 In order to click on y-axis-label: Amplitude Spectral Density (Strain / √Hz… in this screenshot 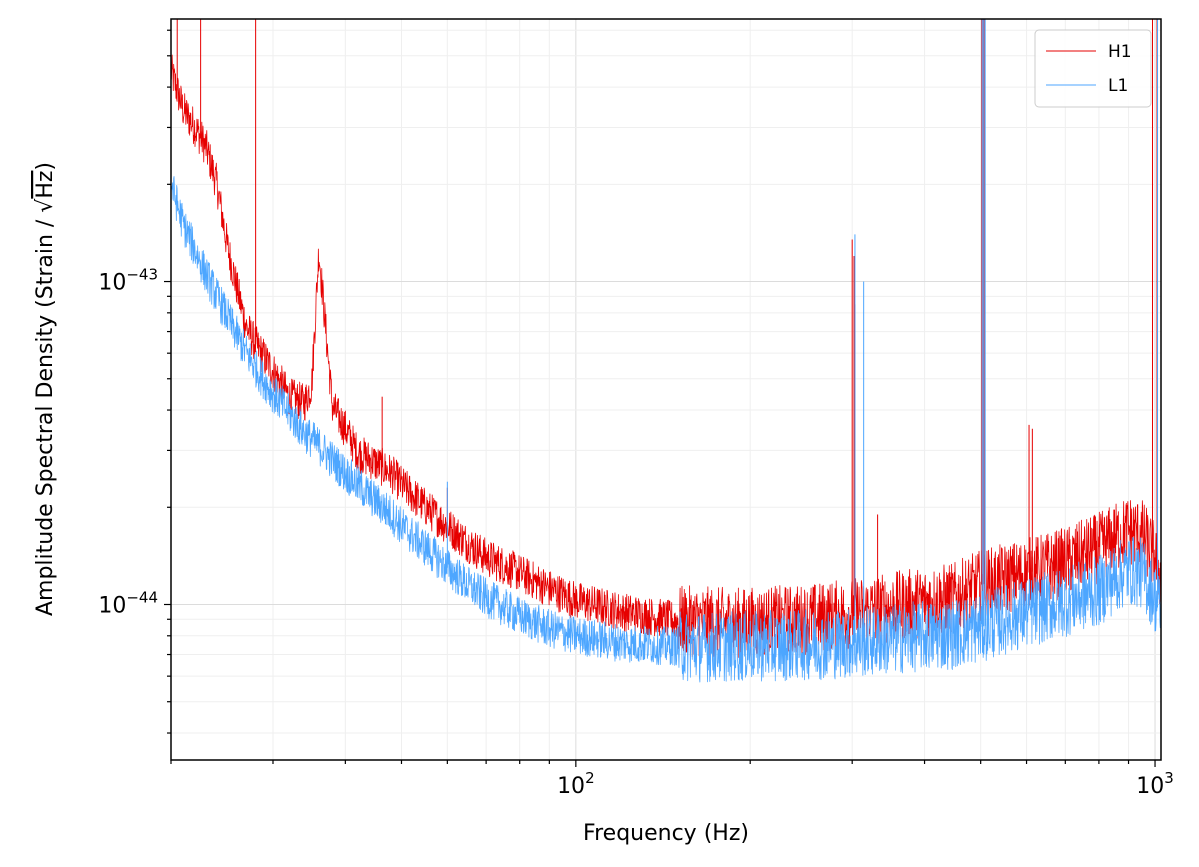, I will do `click(45, 389)`.